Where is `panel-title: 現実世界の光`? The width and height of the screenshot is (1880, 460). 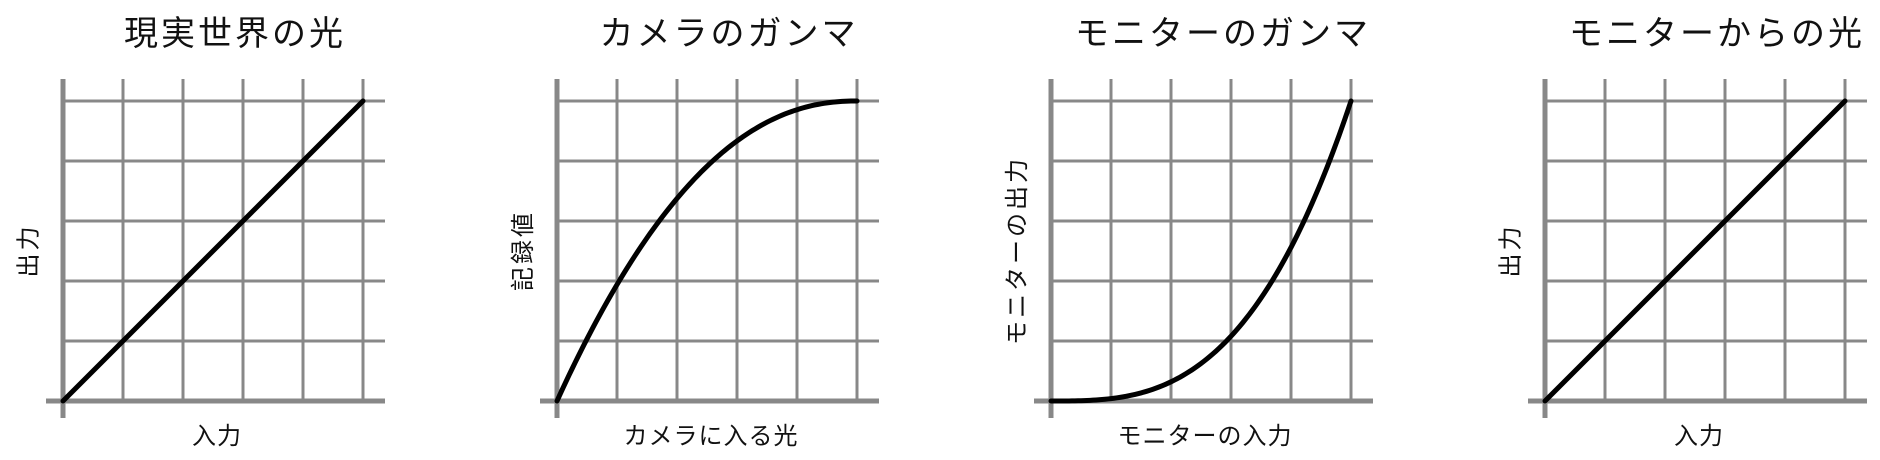
panel-title: 現実世界の光 is located at coordinates (235, 34).